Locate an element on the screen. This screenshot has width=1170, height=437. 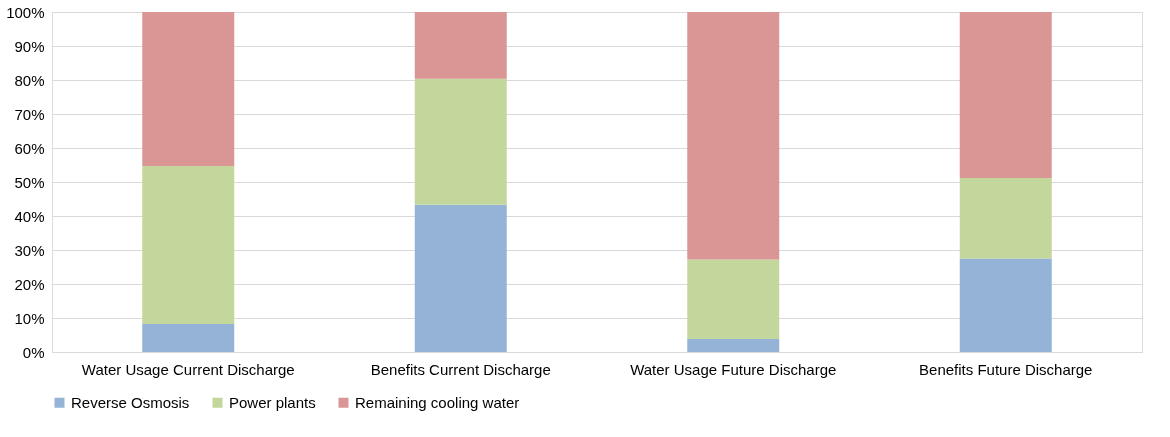
y-tick-label: 100% is located at coordinates (25, 12).